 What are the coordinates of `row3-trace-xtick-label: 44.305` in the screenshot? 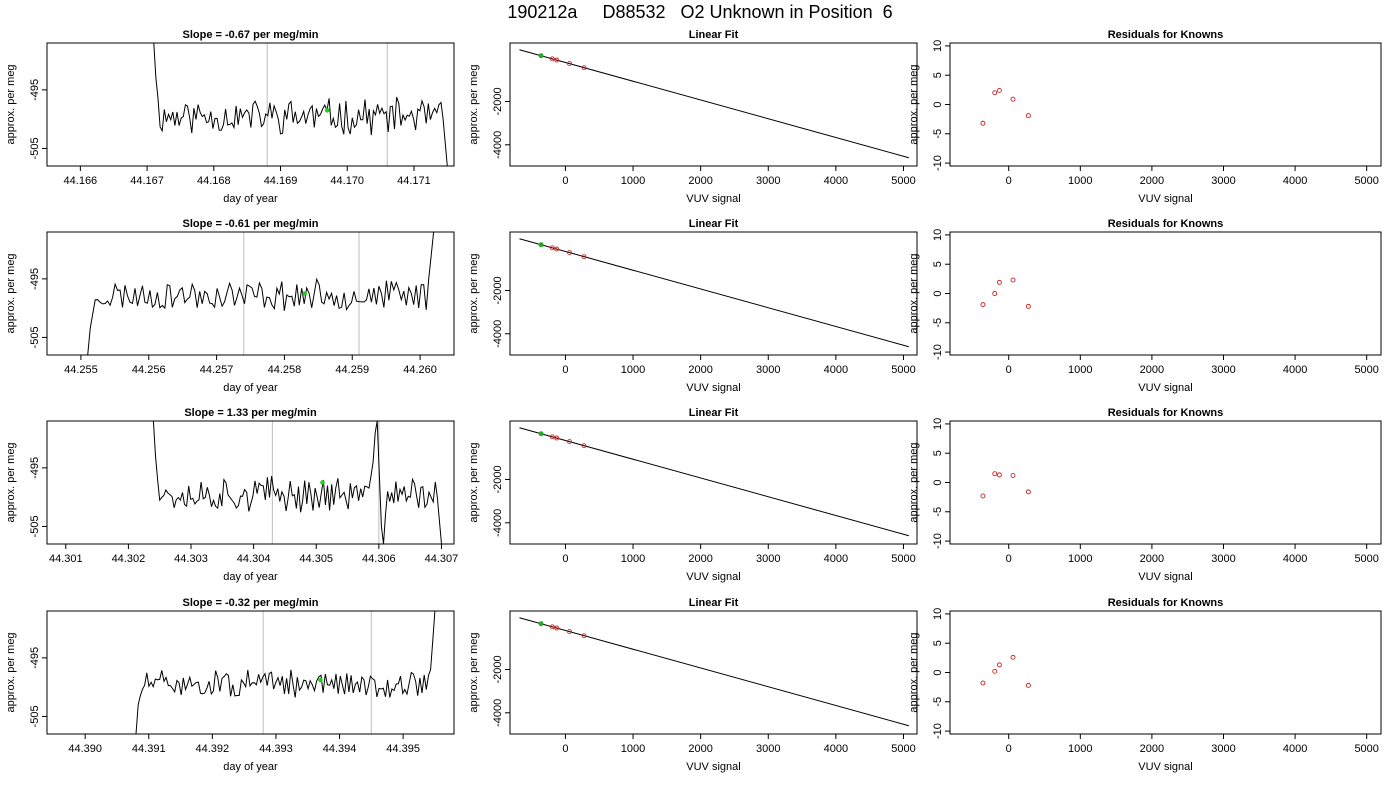 It's located at (316, 559).